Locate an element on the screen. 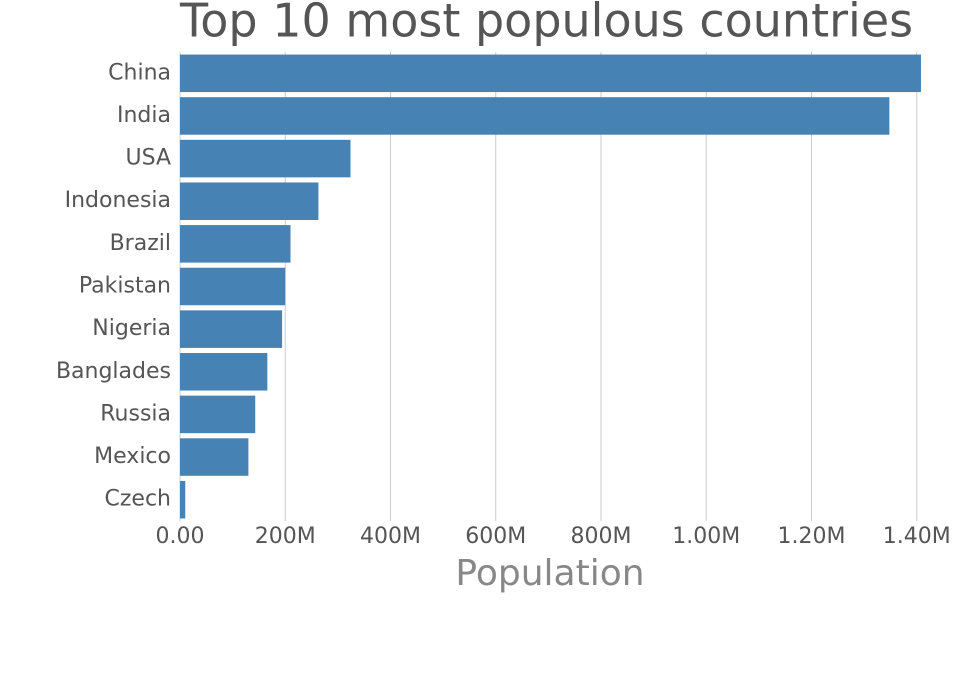 This screenshot has height=700, width=960. x-tick-label: 1.40M is located at coordinates (917, 536).